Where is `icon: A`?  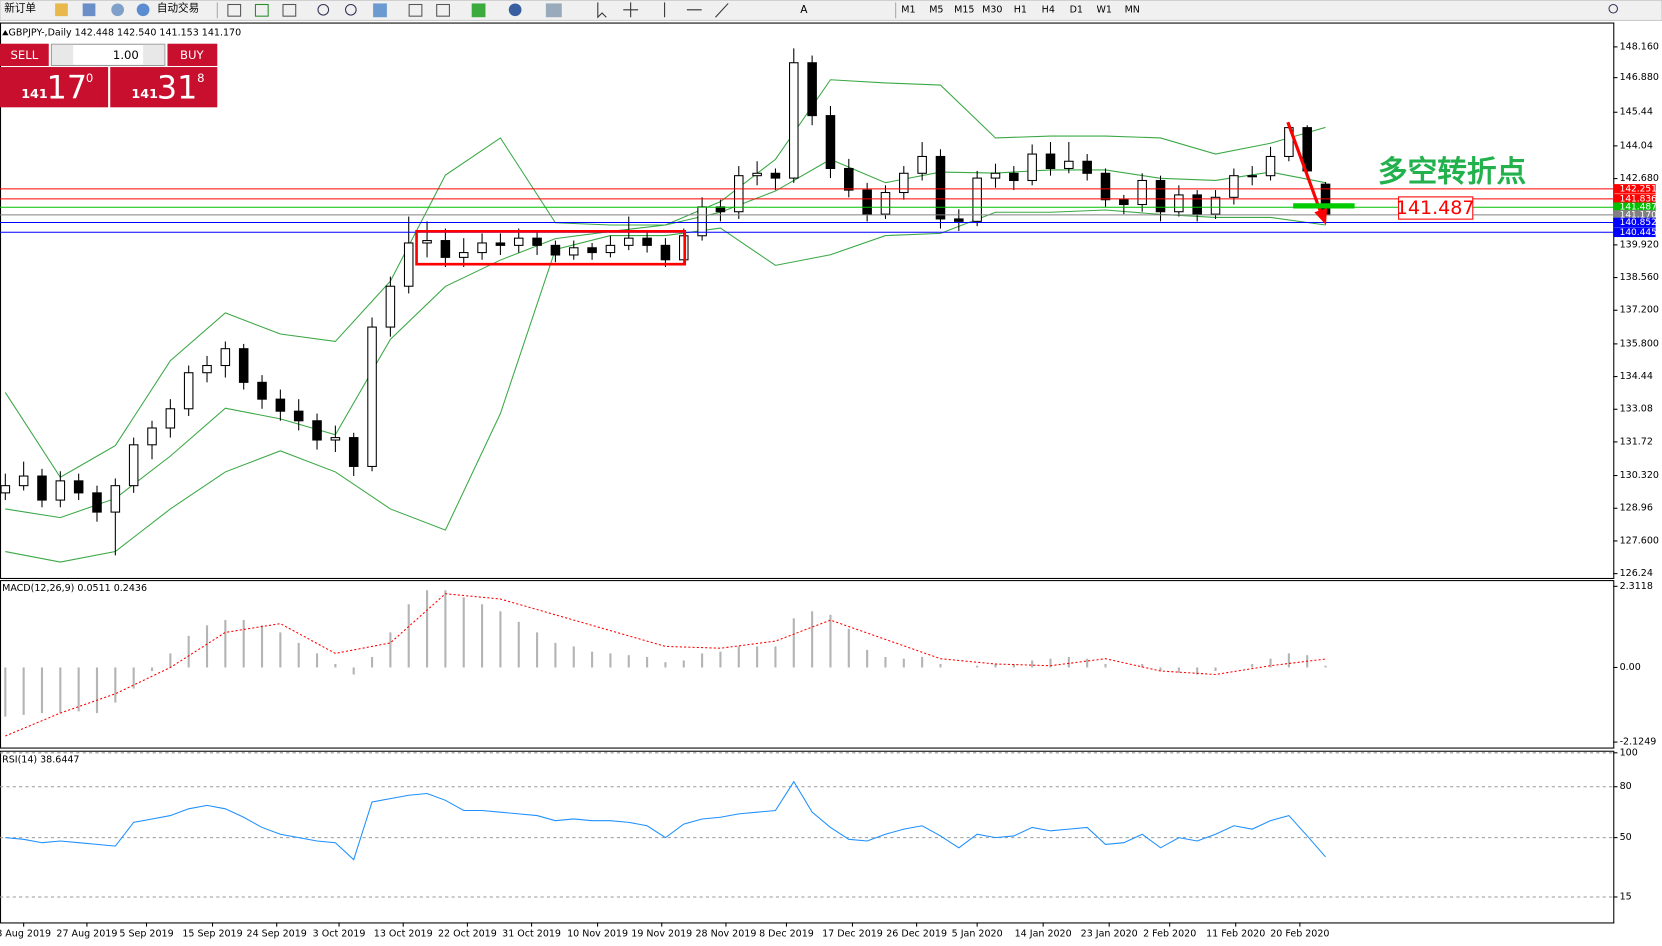 icon: A is located at coordinates (804, 10).